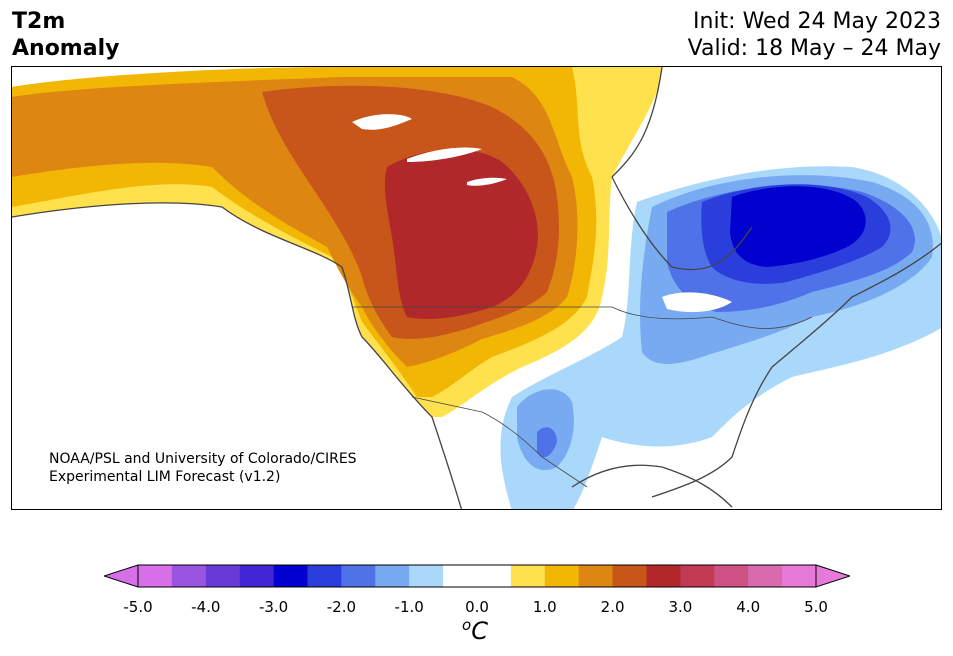 The height and width of the screenshot is (656, 953). What do you see at coordinates (542, 213) in the screenshot?
I see `lakes` at bounding box center [542, 213].